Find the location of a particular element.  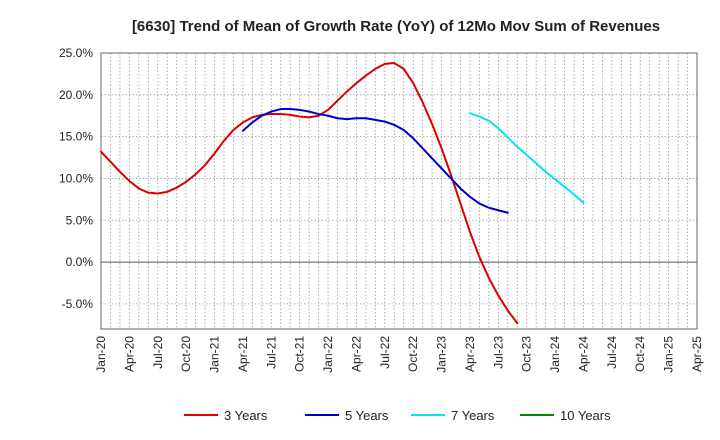

series-line-7-years is located at coordinates (526, 158).